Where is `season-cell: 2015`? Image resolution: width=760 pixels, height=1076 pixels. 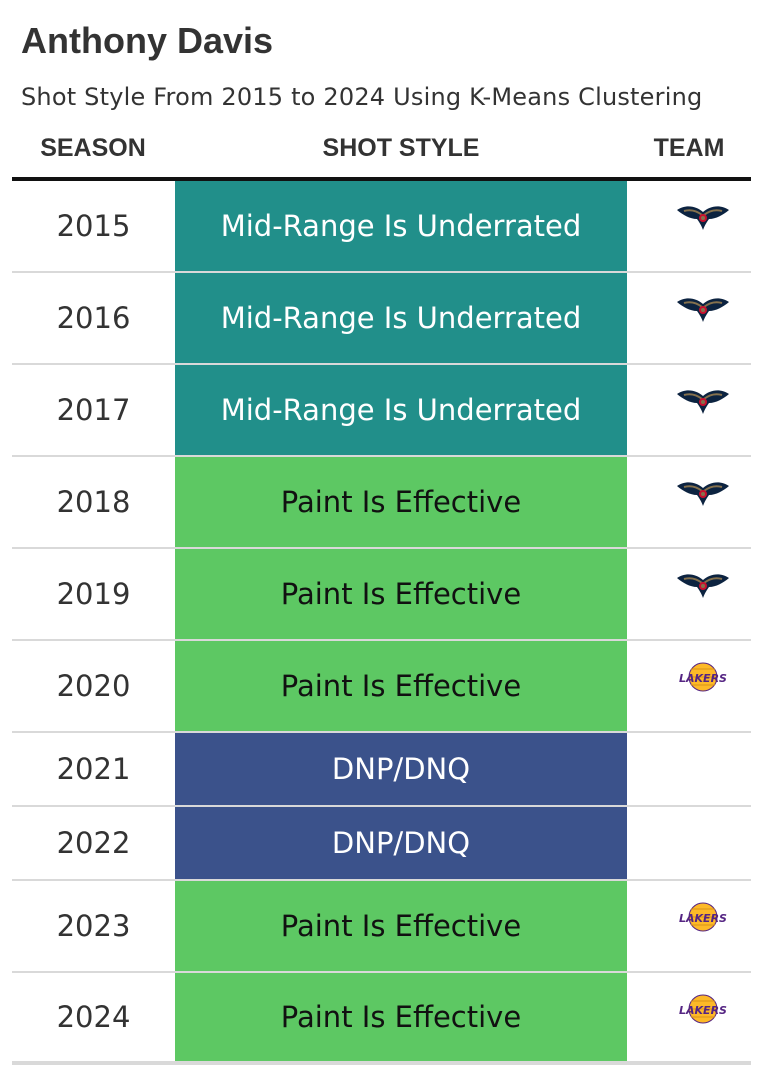
season-cell: 2015 is located at coordinates (93, 226).